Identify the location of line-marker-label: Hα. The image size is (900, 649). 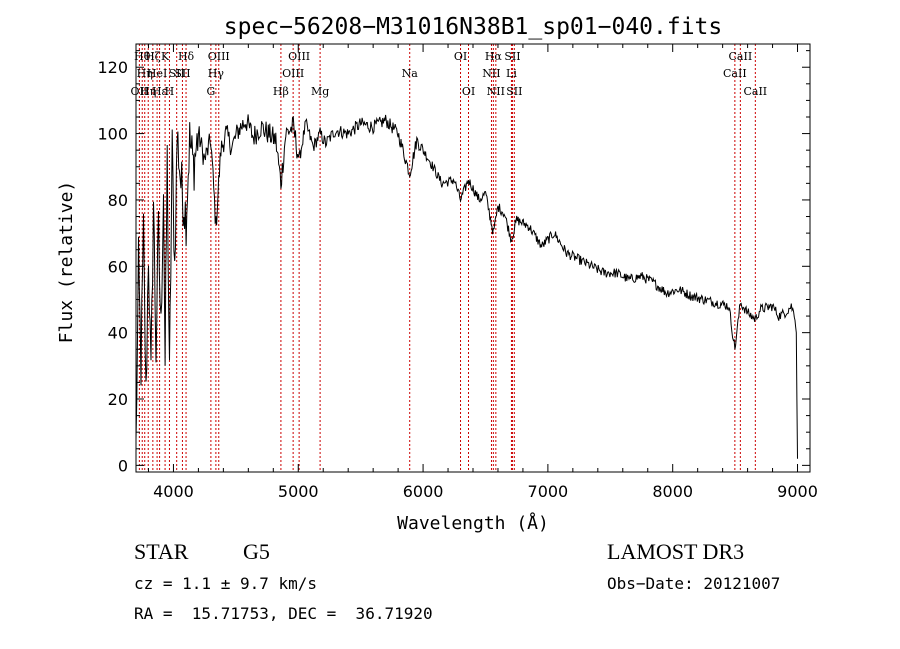
(494, 56).